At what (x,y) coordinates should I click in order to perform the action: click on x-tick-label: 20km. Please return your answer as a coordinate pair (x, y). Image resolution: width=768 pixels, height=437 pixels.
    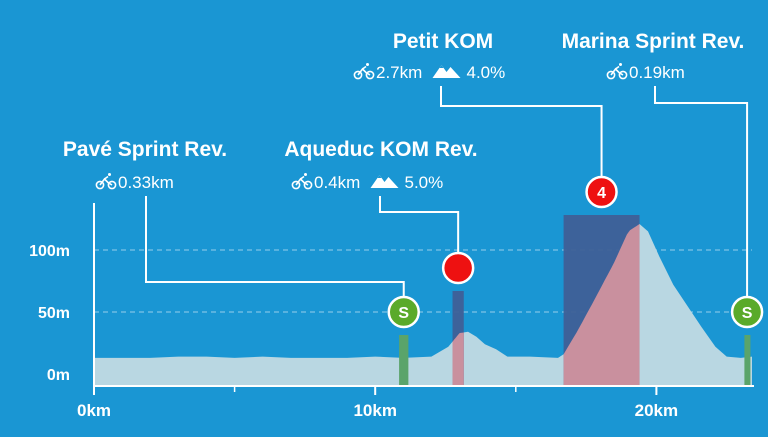
    Looking at the image, I should click on (656, 410).